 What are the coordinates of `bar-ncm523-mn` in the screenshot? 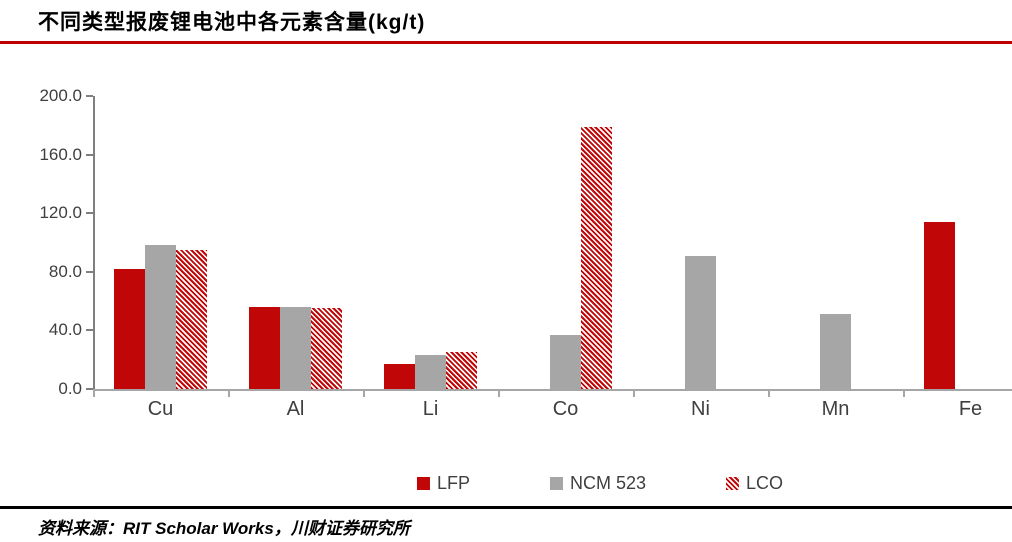 It's located at (835, 351).